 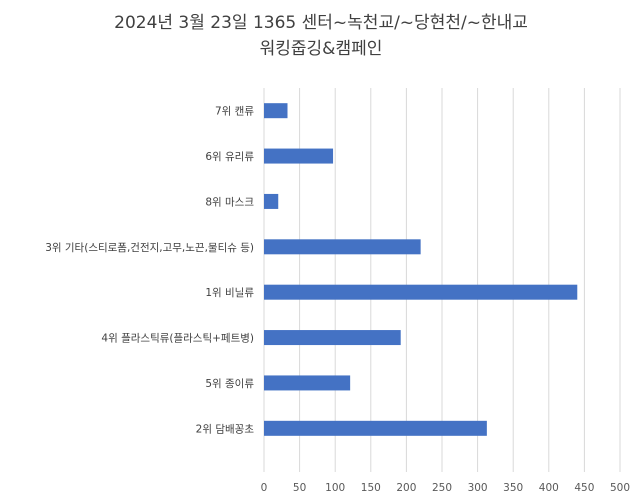 I want to click on x-tick-label: 250, so click(x=442, y=488).